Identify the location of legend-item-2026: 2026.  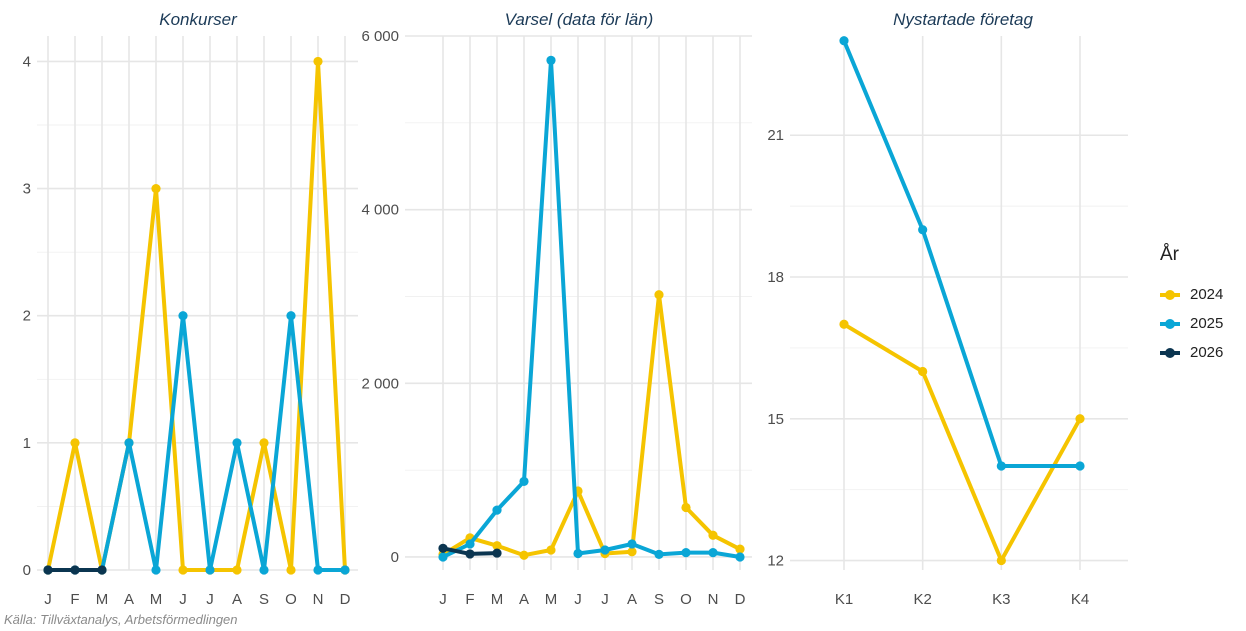
(1191, 352).